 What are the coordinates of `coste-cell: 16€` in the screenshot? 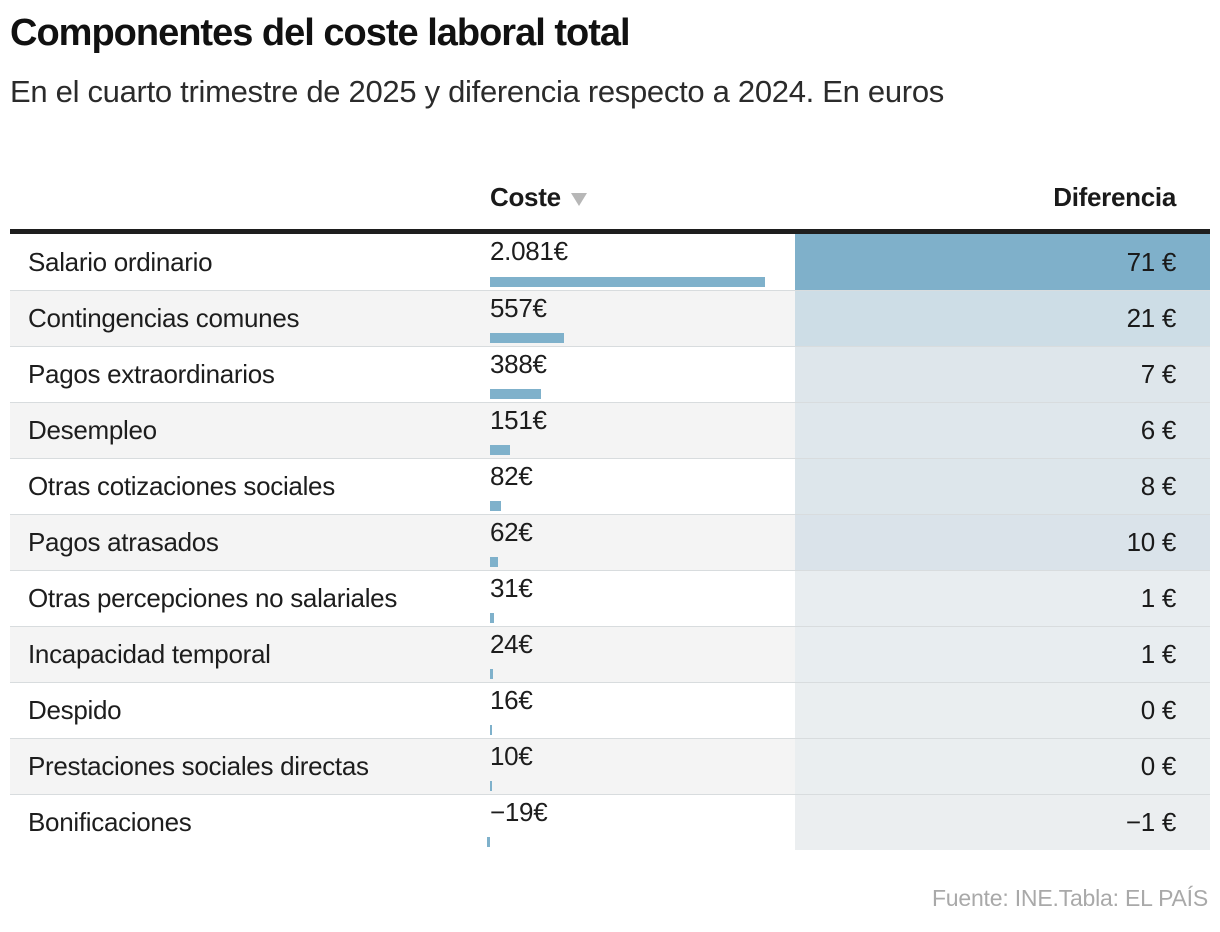 It's located at (637, 710).